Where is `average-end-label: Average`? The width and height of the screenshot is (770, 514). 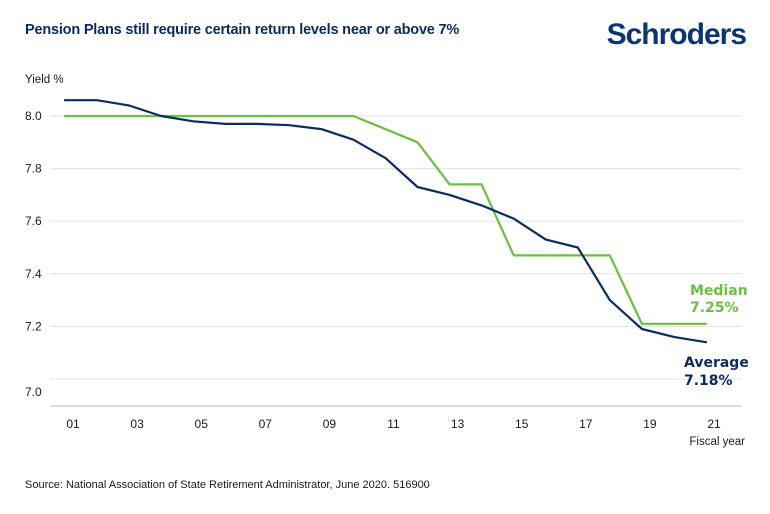 average-end-label: Average is located at coordinates (716, 363).